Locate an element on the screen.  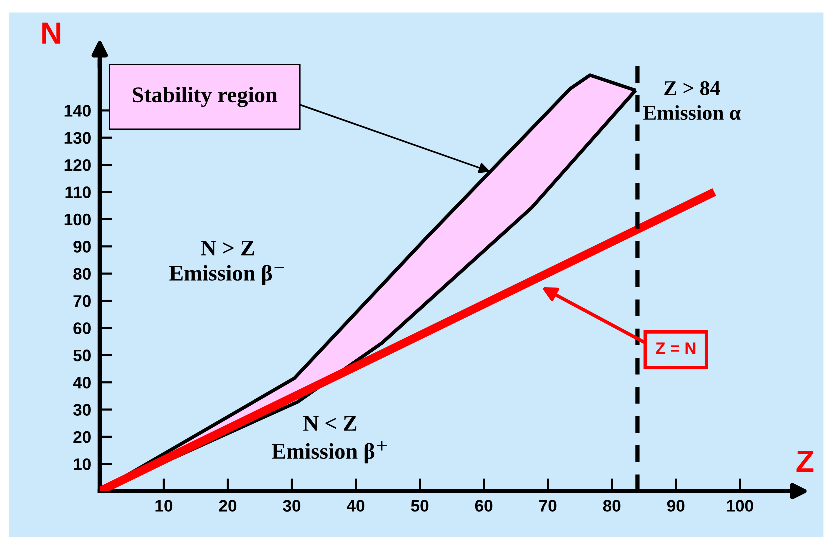
x-tick-label: 80 is located at coordinates (612, 506).